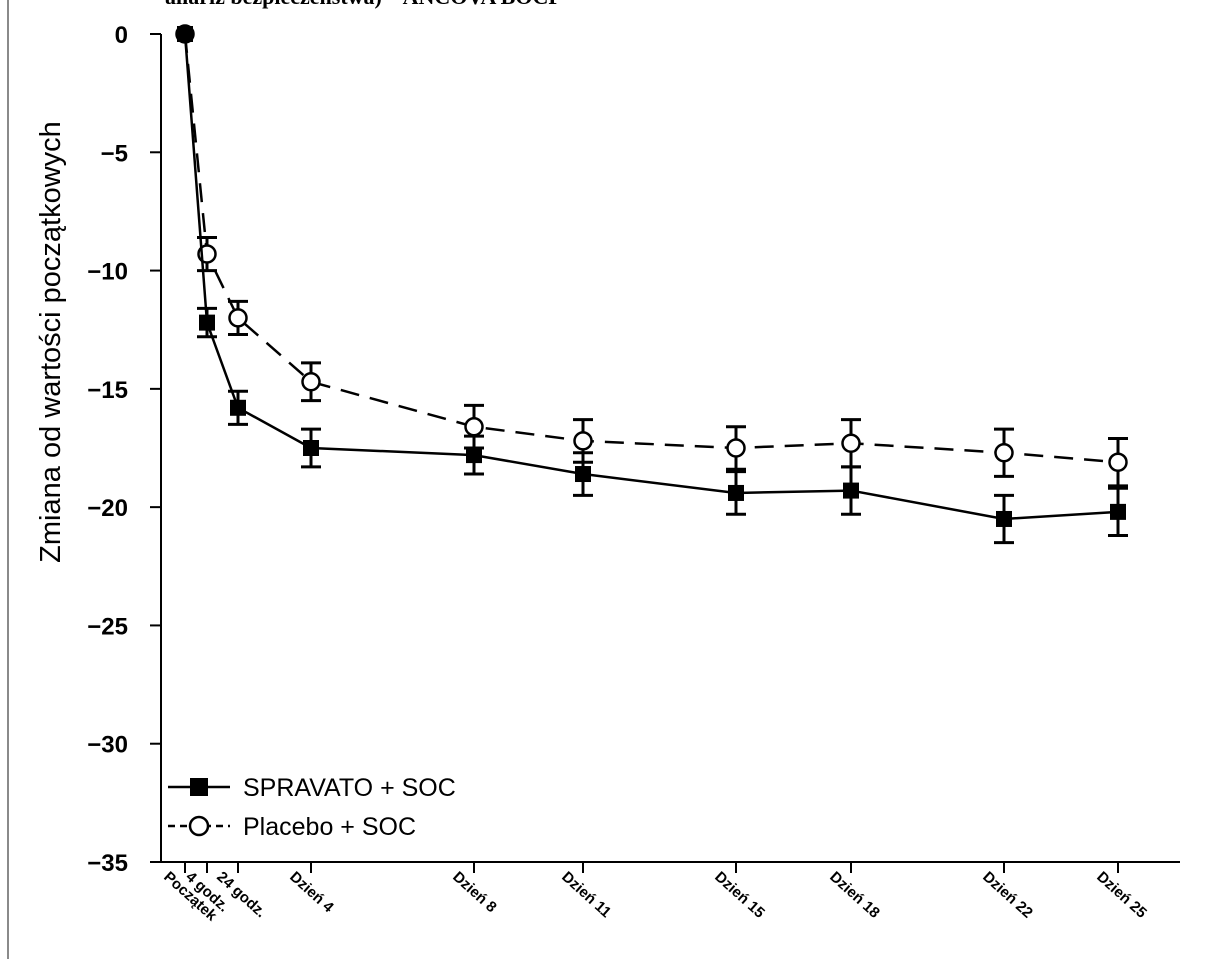 The height and width of the screenshot is (964, 1206). I want to click on legend-marker-square, so click(199, 787).